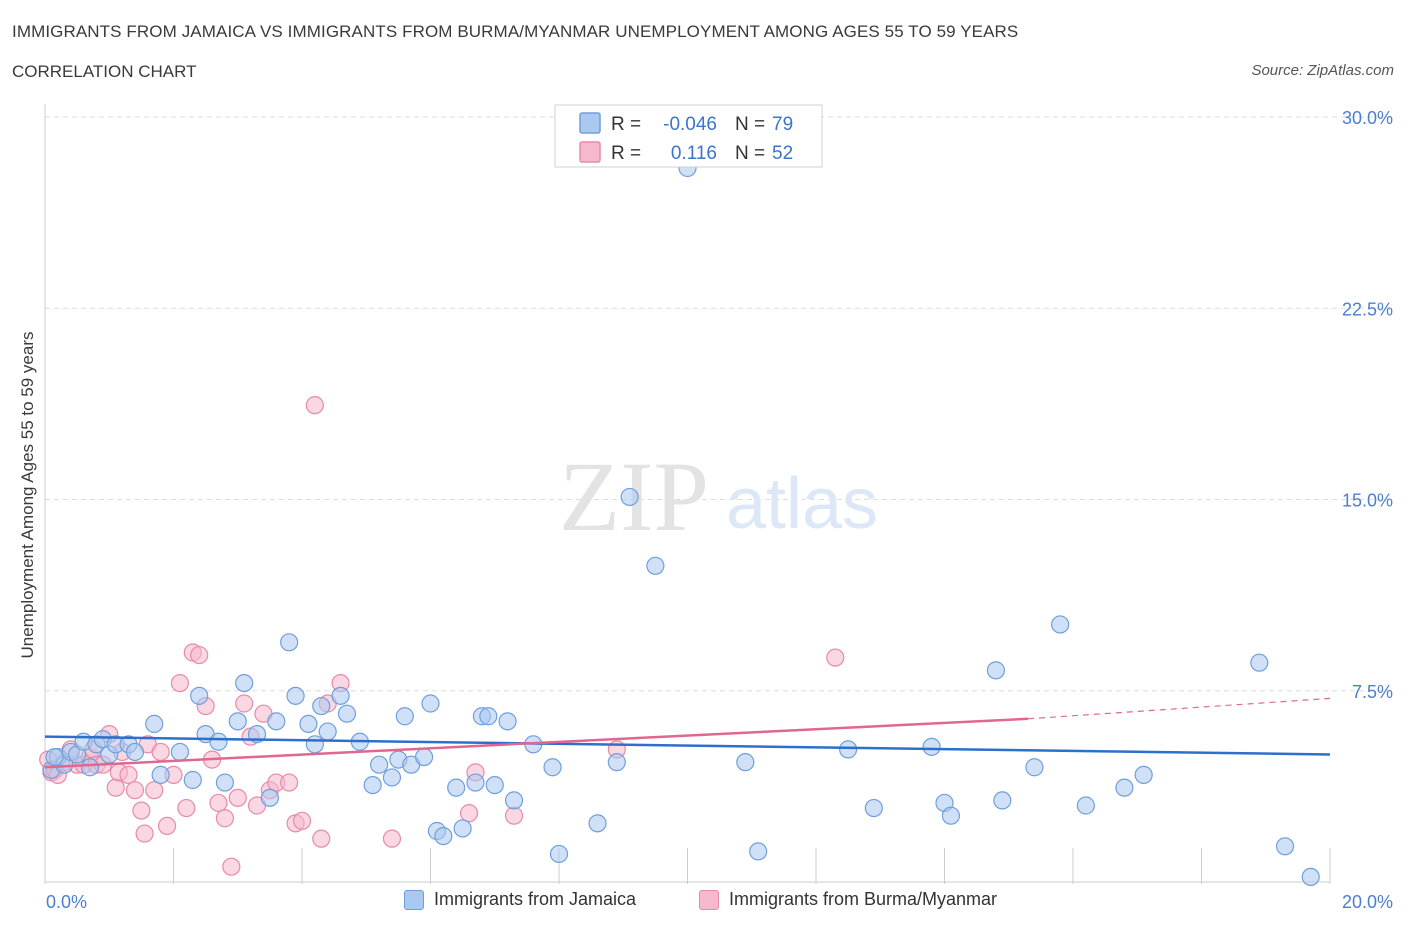 The image size is (1406, 930). Describe the element at coordinates (1367, 309) in the screenshot. I see `y-tick-label-2: 22.5%` at that location.